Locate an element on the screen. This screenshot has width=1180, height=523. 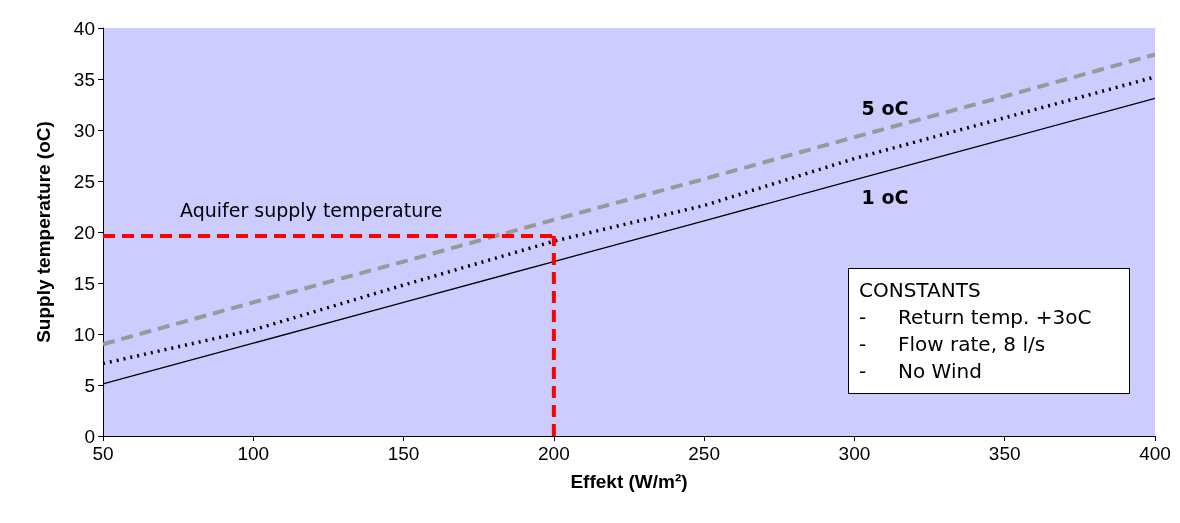
annotation: 5 oC is located at coordinates (885, 108).